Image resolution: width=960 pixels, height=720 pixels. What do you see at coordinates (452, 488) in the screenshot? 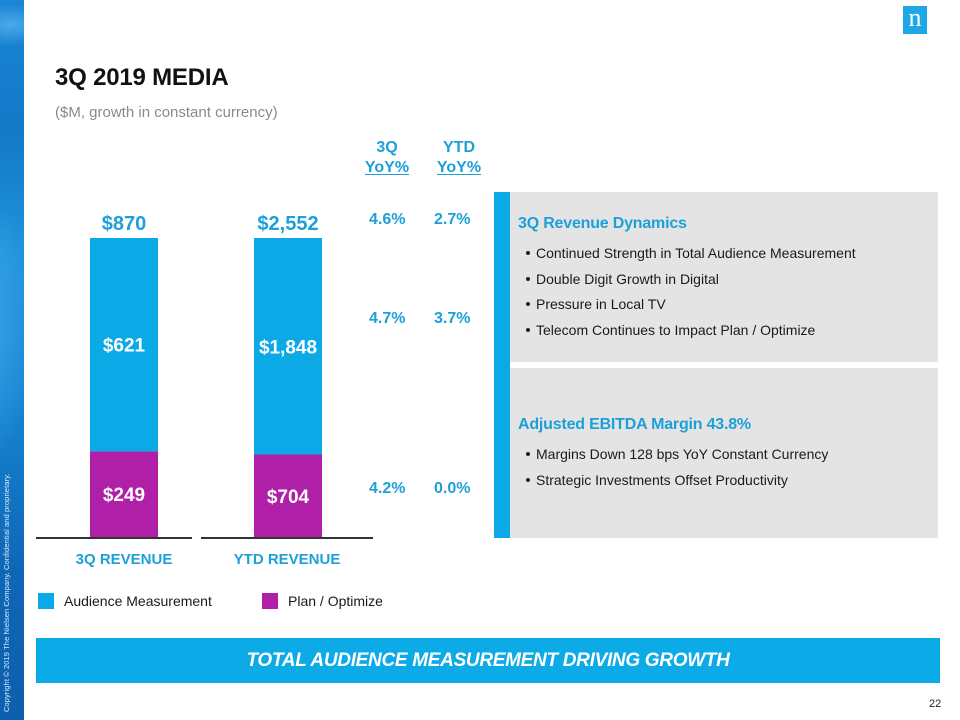
I see `growth-plan-ytd: 0.0%` at bounding box center [452, 488].